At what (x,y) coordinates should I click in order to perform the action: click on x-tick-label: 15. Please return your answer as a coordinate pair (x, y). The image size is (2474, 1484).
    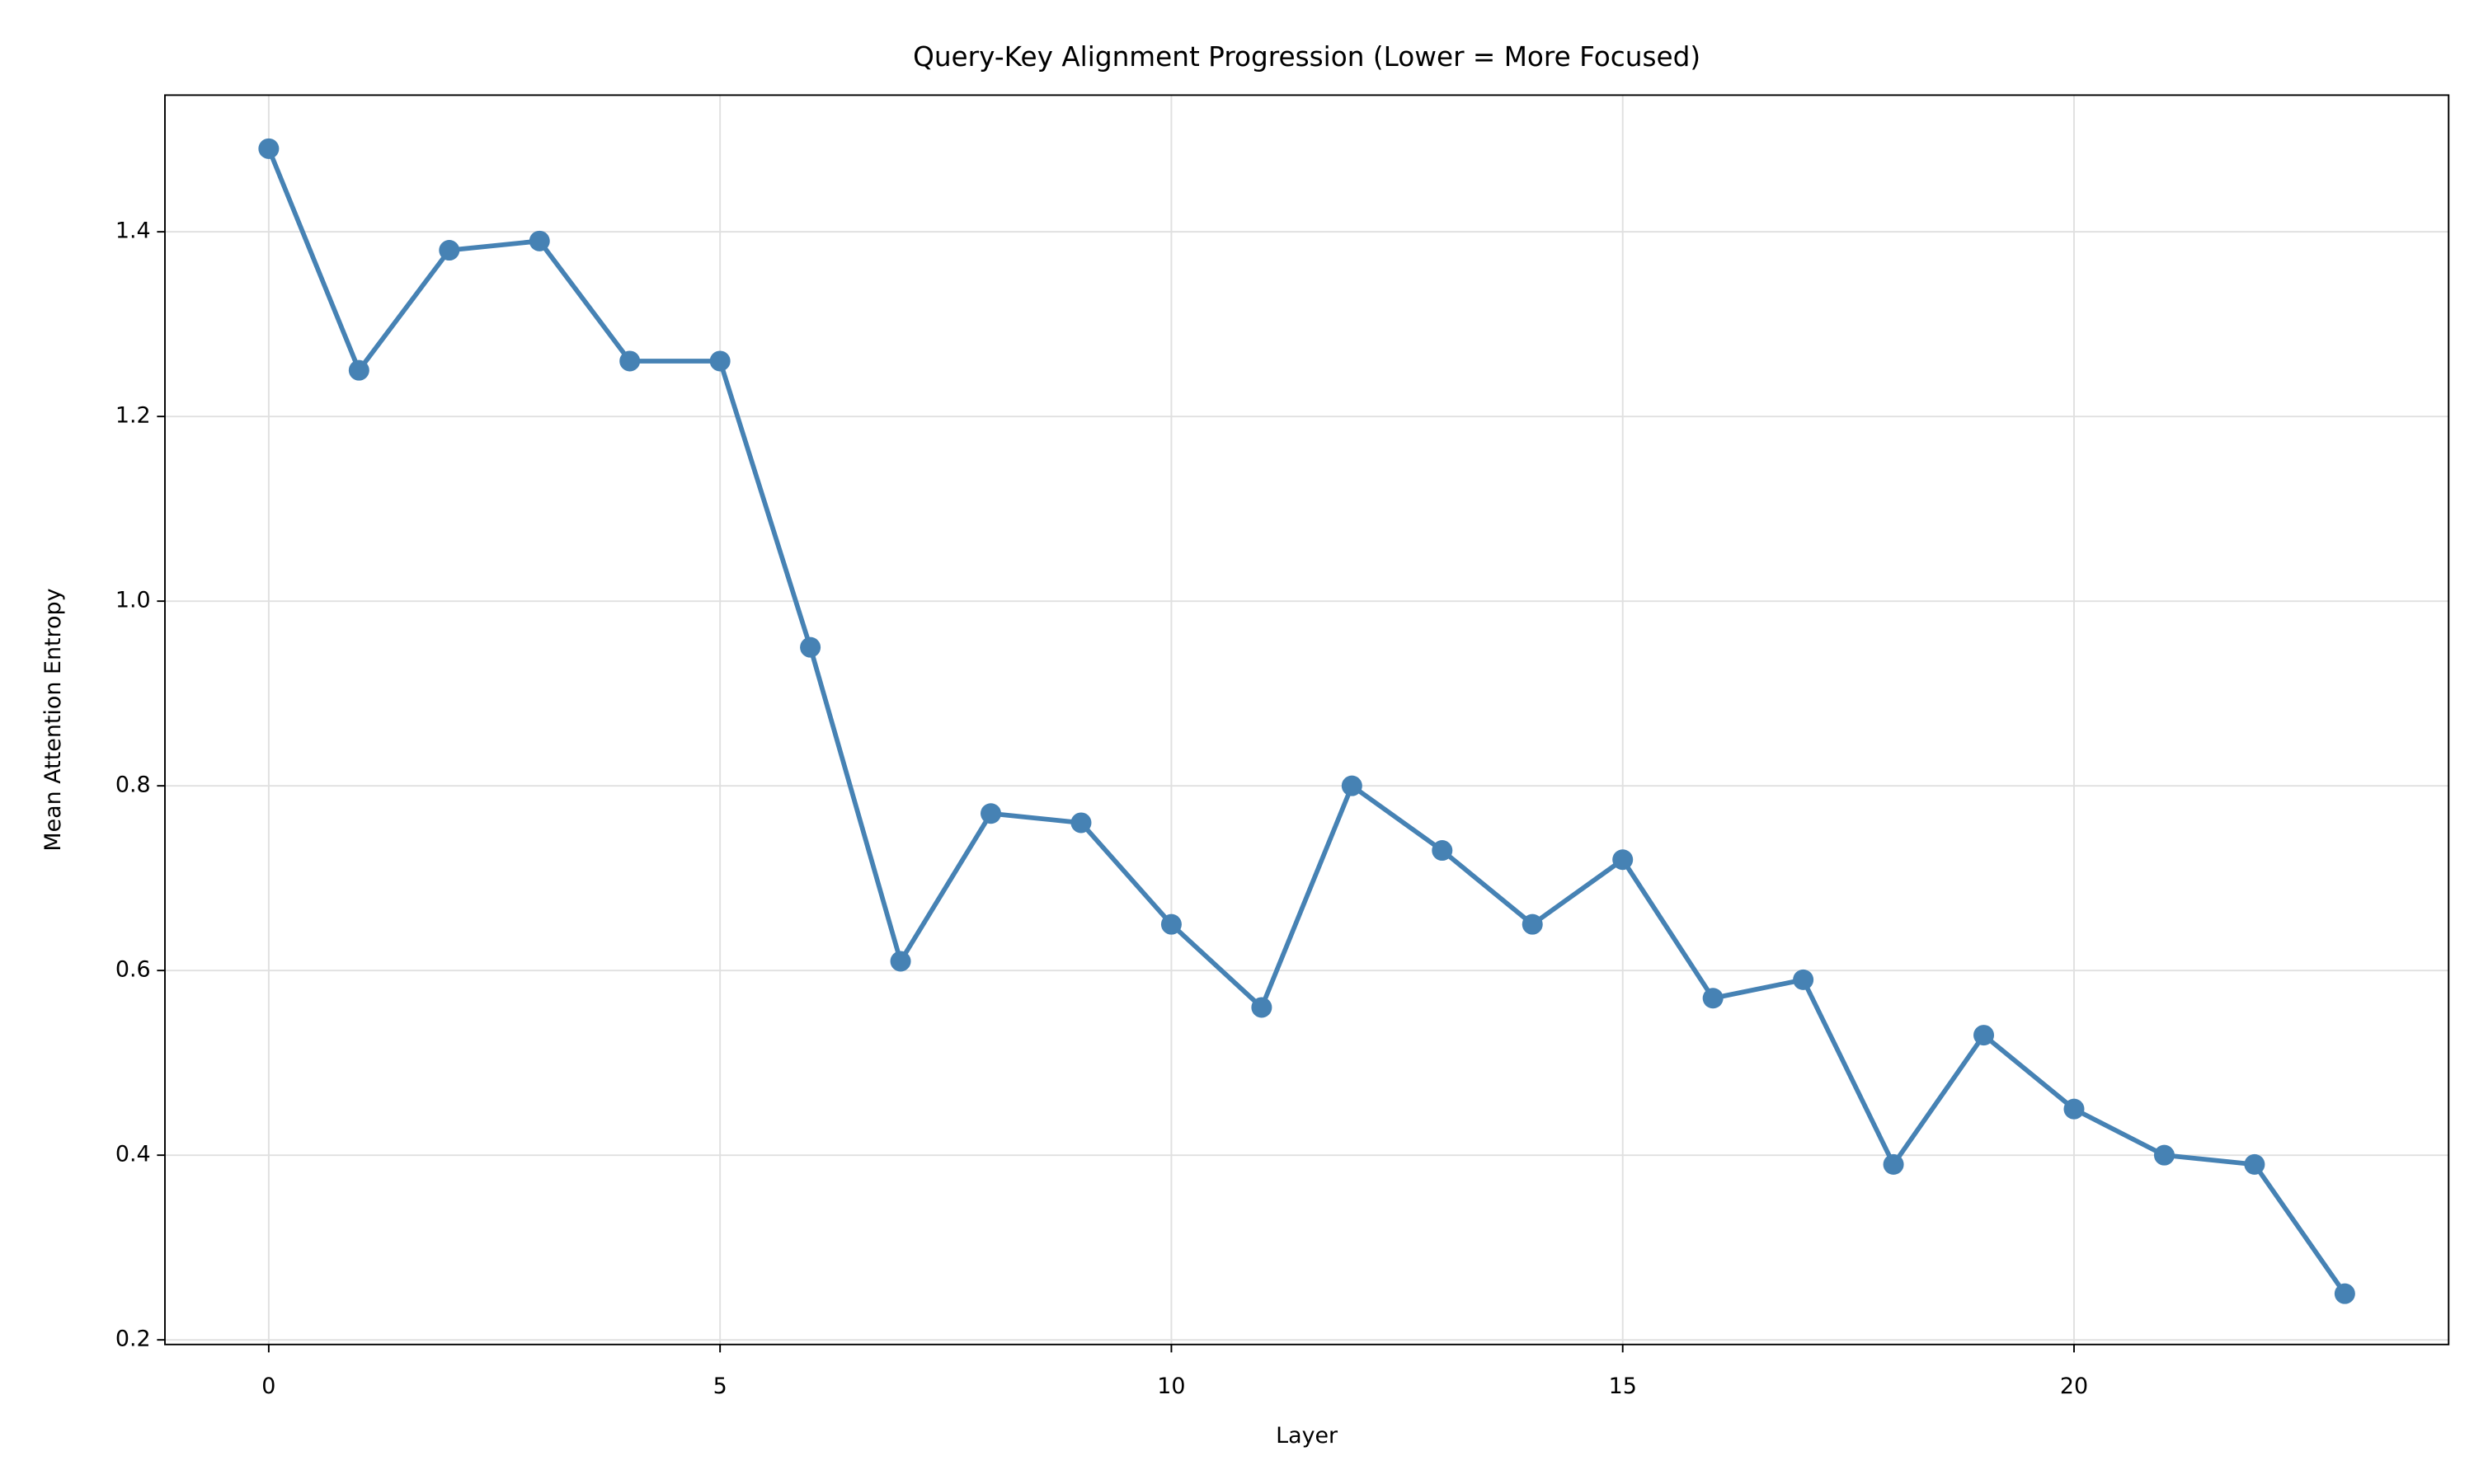
    Looking at the image, I should click on (1623, 1386).